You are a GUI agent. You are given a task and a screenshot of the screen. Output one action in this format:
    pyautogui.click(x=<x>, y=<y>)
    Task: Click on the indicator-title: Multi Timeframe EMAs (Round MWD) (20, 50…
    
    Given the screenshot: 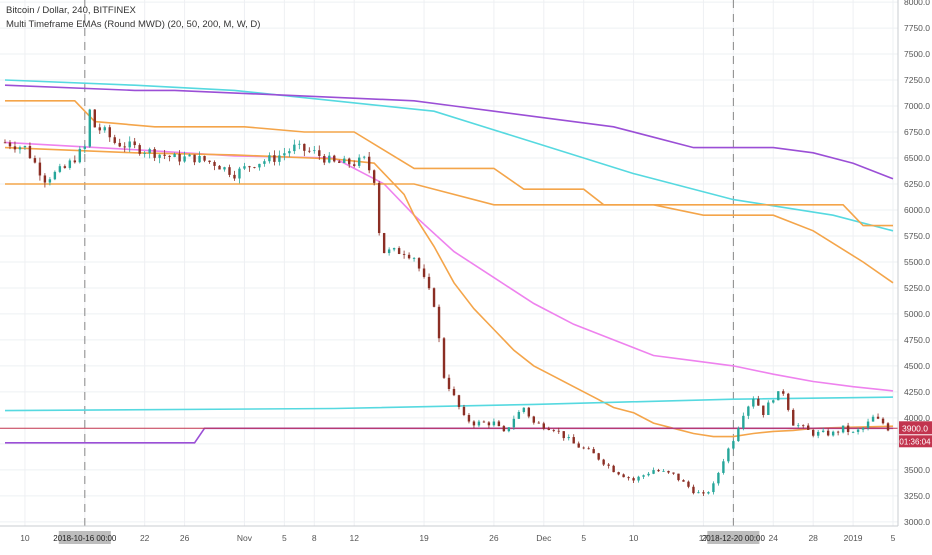 What is the action you would take?
    pyautogui.click(x=133, y=24)
    